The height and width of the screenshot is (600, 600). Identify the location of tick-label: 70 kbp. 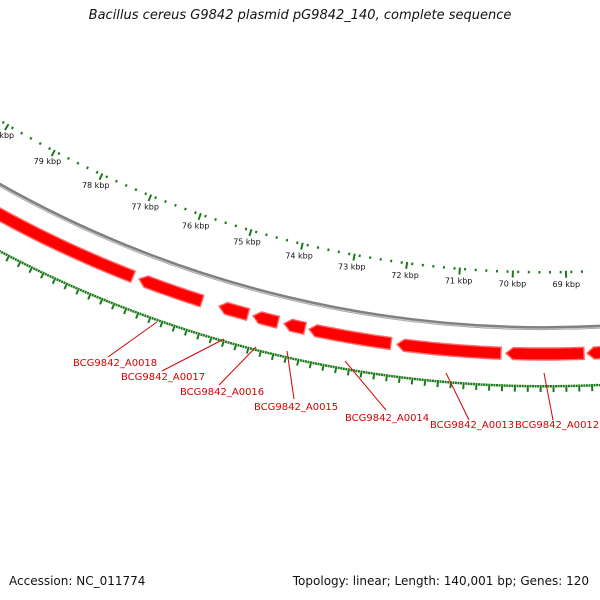
(513, 284).